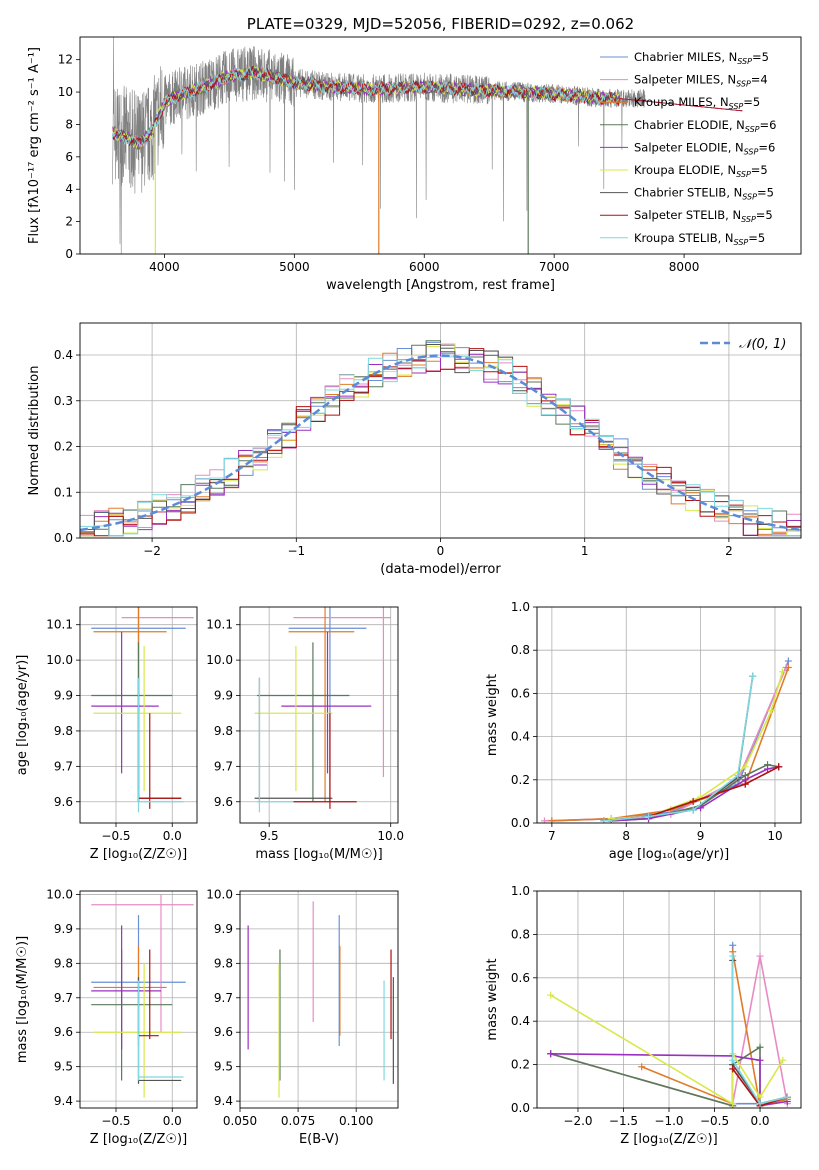 This screenshot has width=819, height=1170. Describe the element at coordinates (63, 401) in the screenshot. I see `y-tick-label: 0.3` at that location.